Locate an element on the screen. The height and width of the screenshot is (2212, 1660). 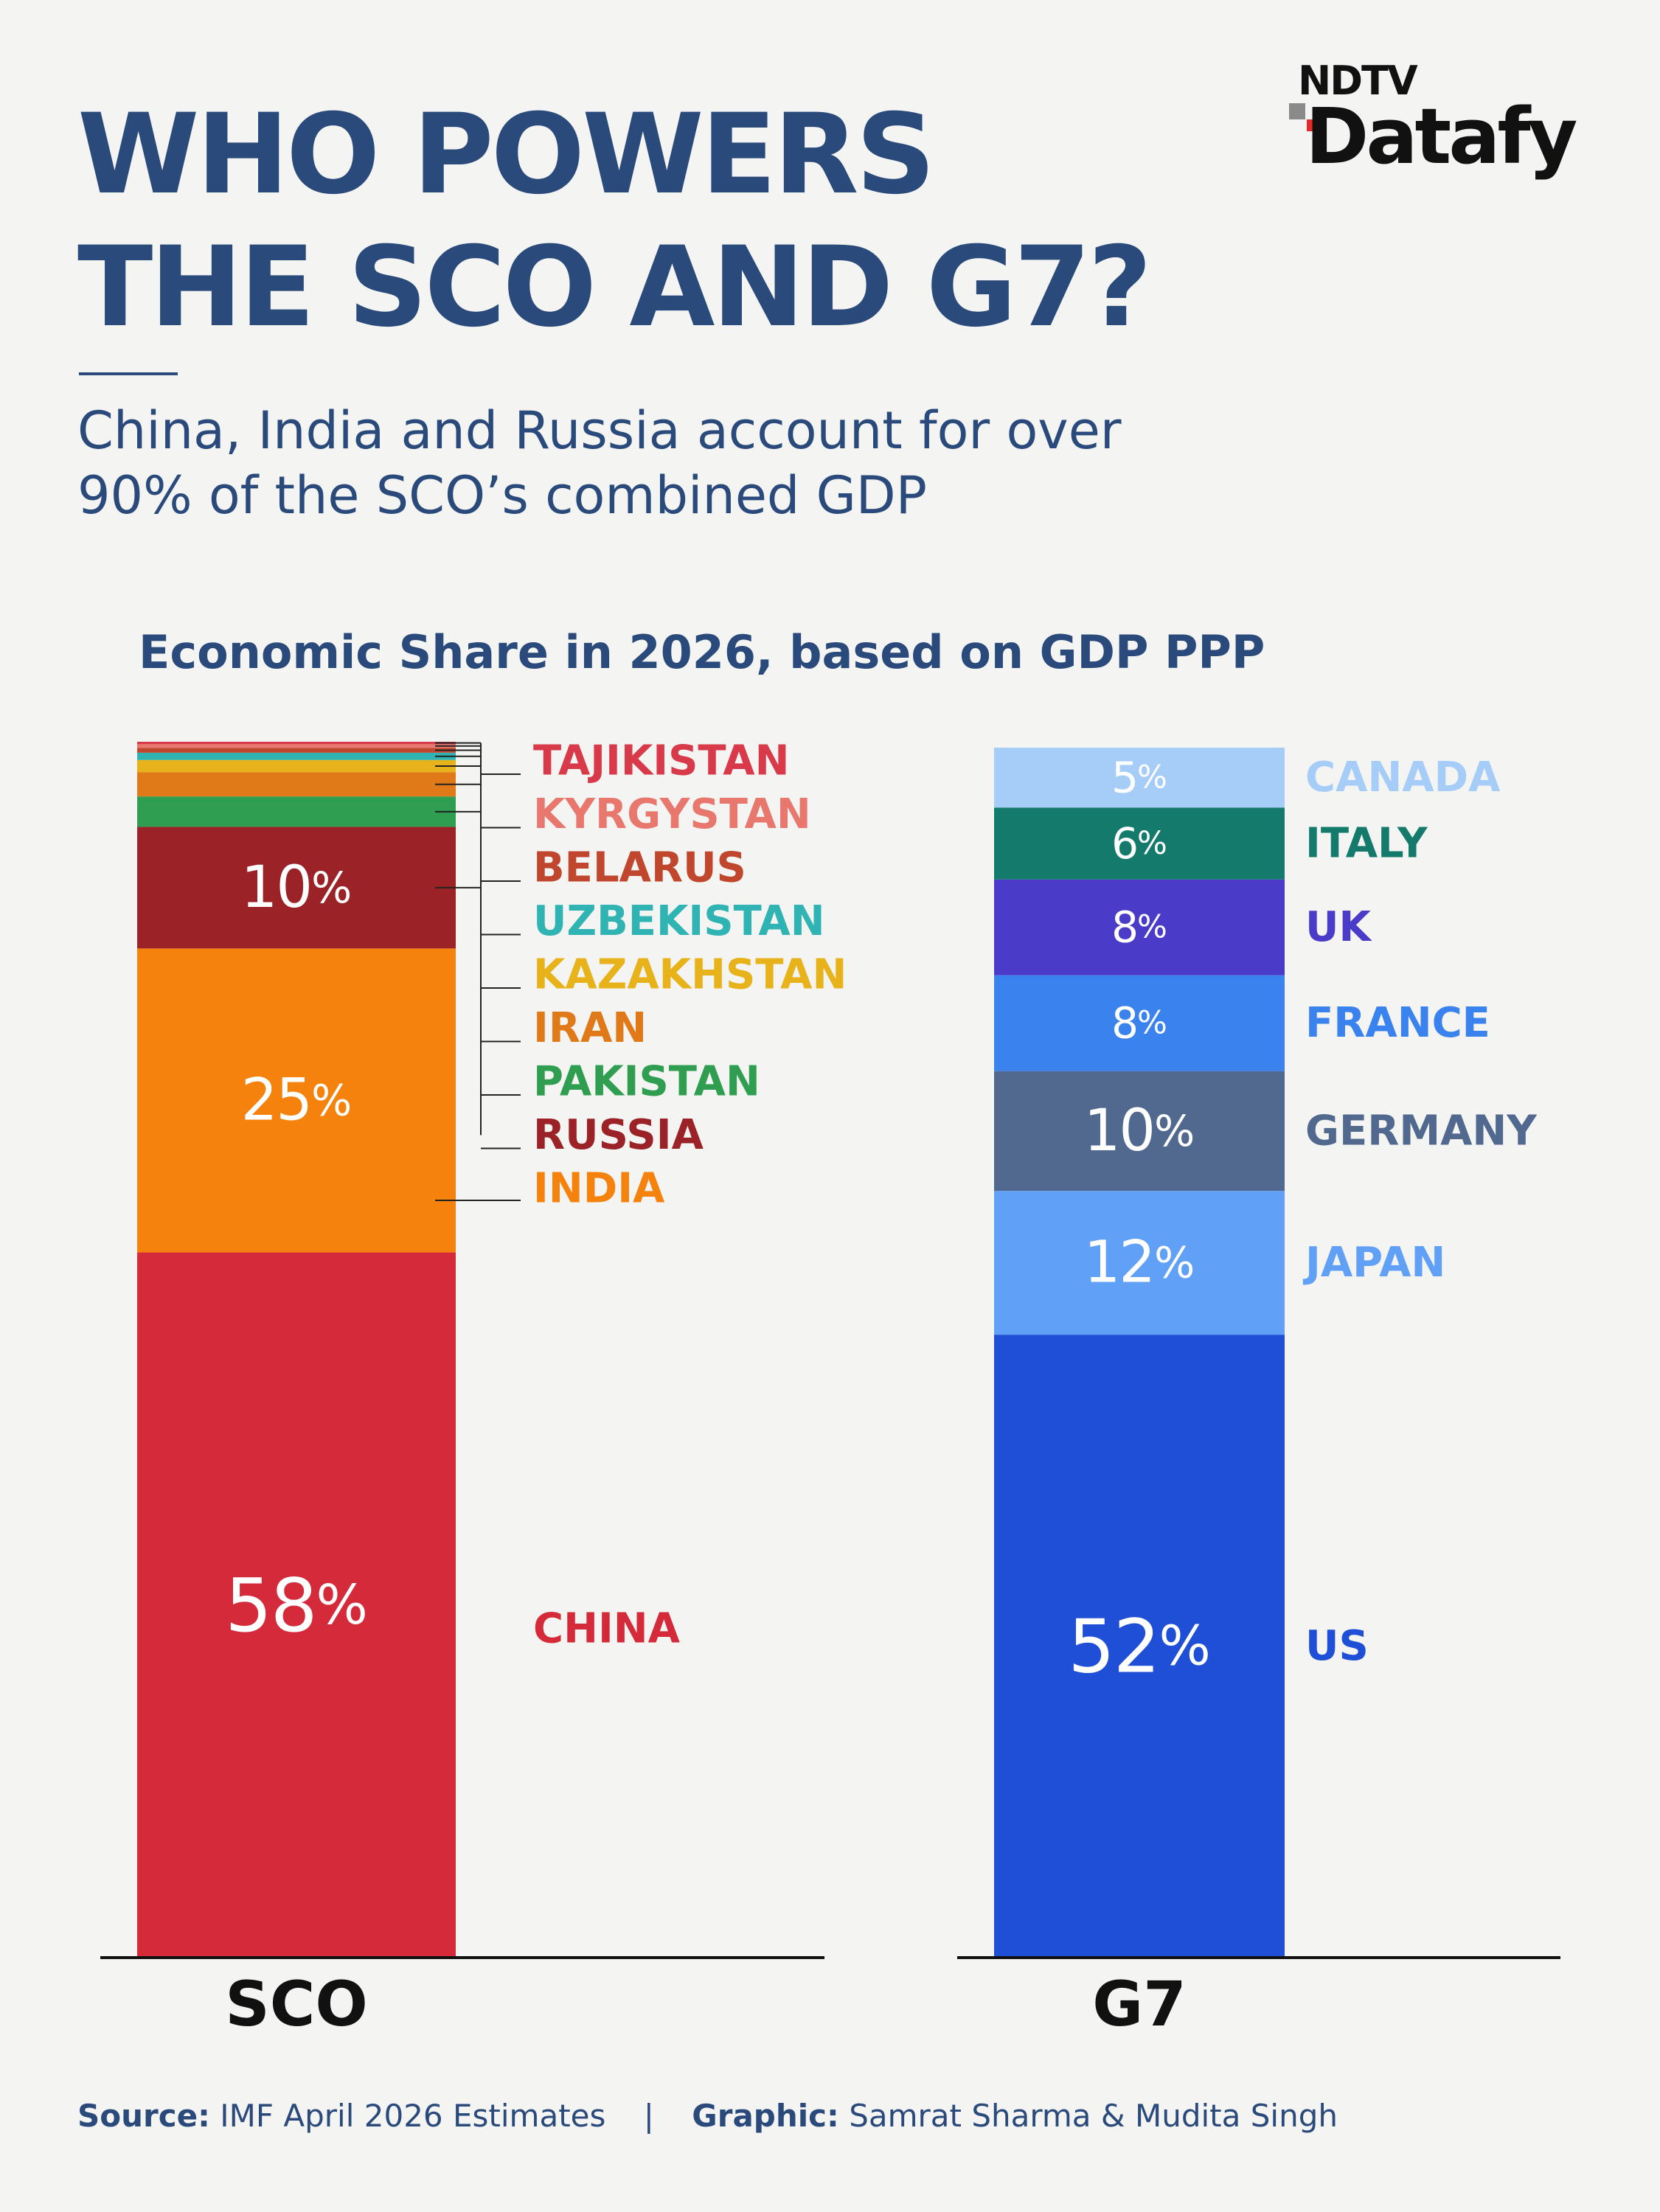
sco-label-china: CHINA is located at coordinates (607, 1629).